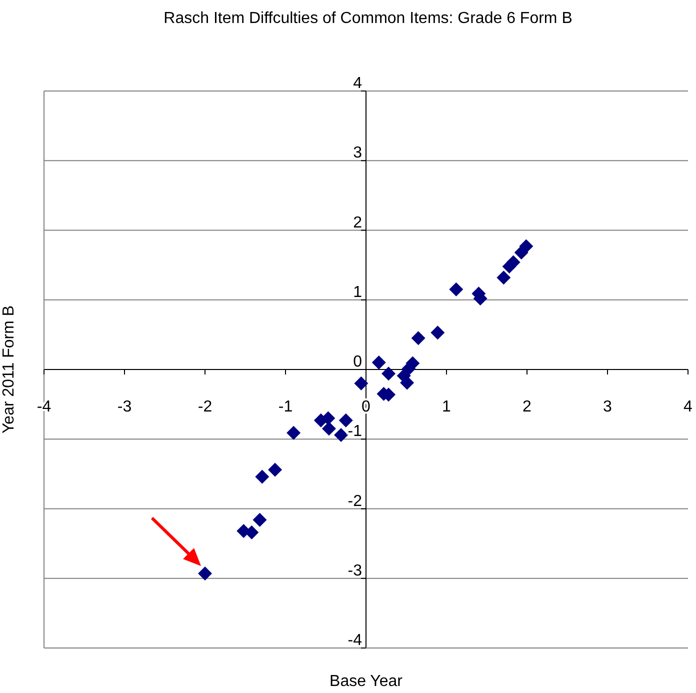 Image resolution: width=696 pixels, height=693 pixels. I want to click on y-tick-label: 3, so click(357, 153).